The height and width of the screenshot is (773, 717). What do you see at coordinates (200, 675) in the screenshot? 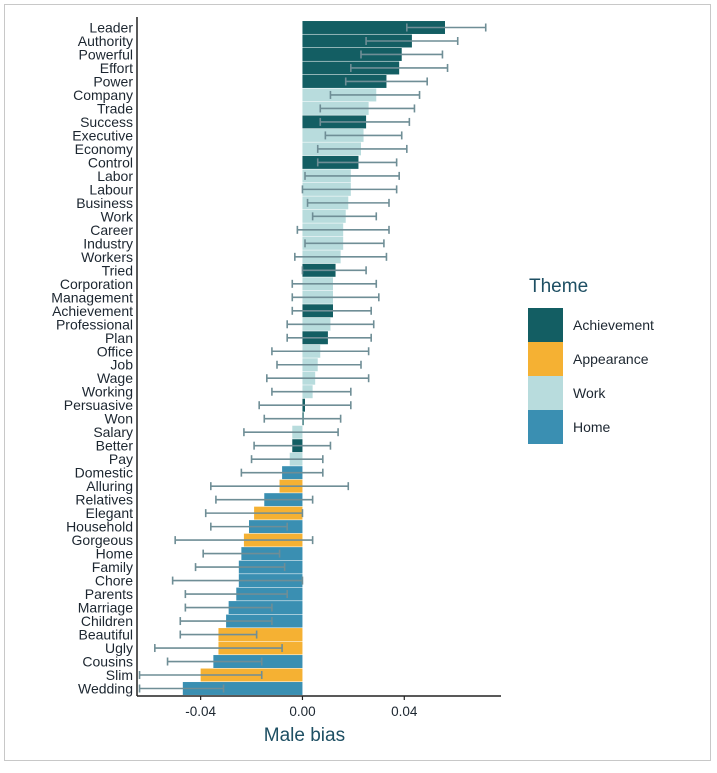
I see `errorbar-slim` at bounding box center [200, 675].